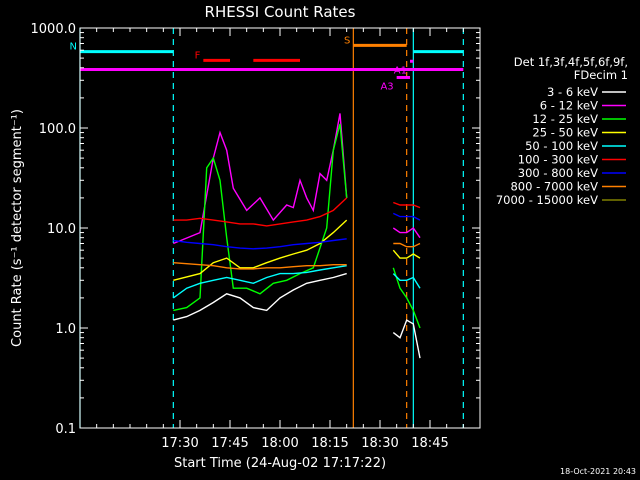  I want to click on x-tick-label: 18:45, so click(429, 443).